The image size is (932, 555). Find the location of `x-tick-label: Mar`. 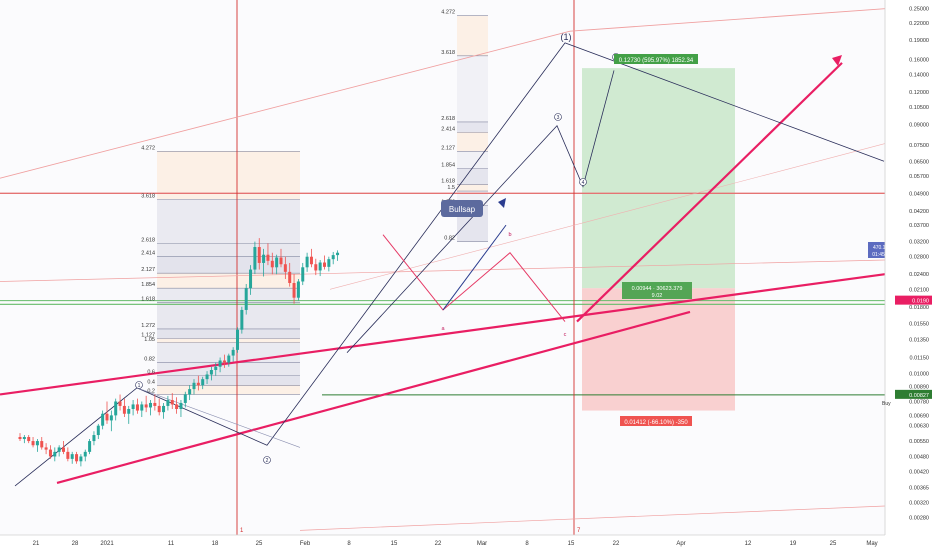

x-tick-label: Mar is located at coordinates (482, 544).